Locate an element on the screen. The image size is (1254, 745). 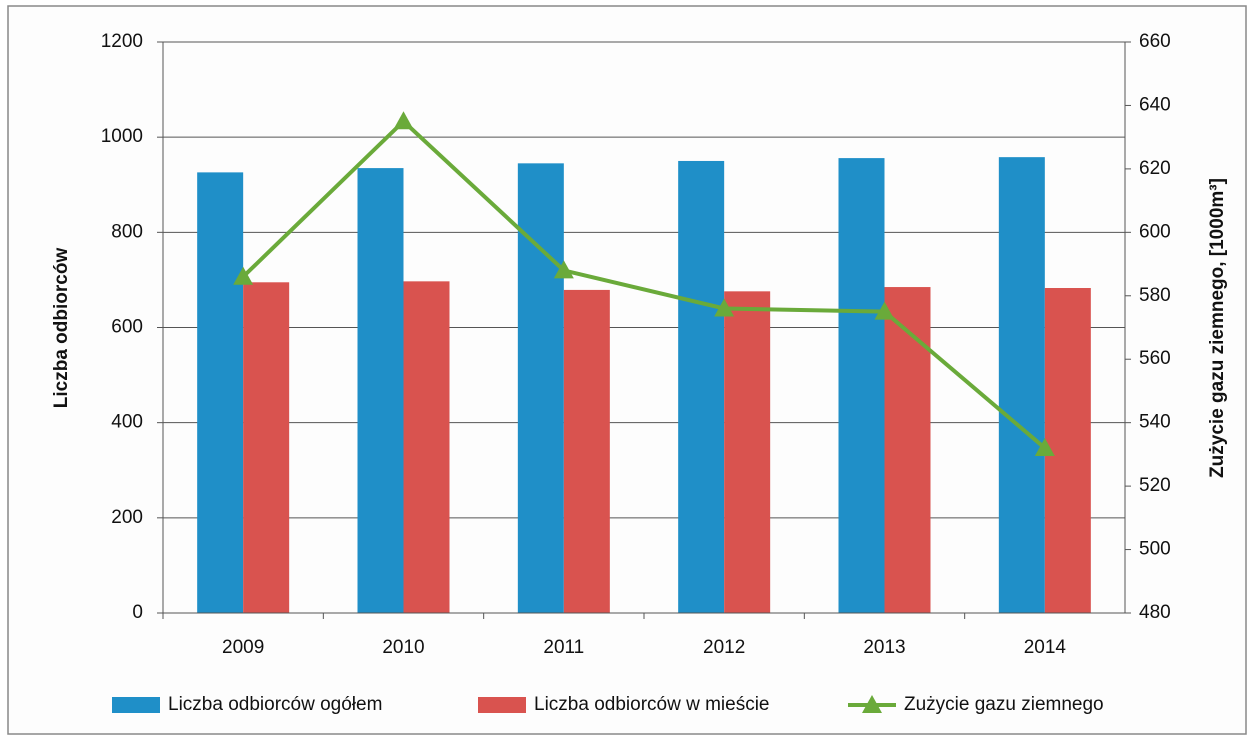
y2-axis-label: Zużycie gazu ziemnego, [1000m³] is located at coordinates (1217, 328).